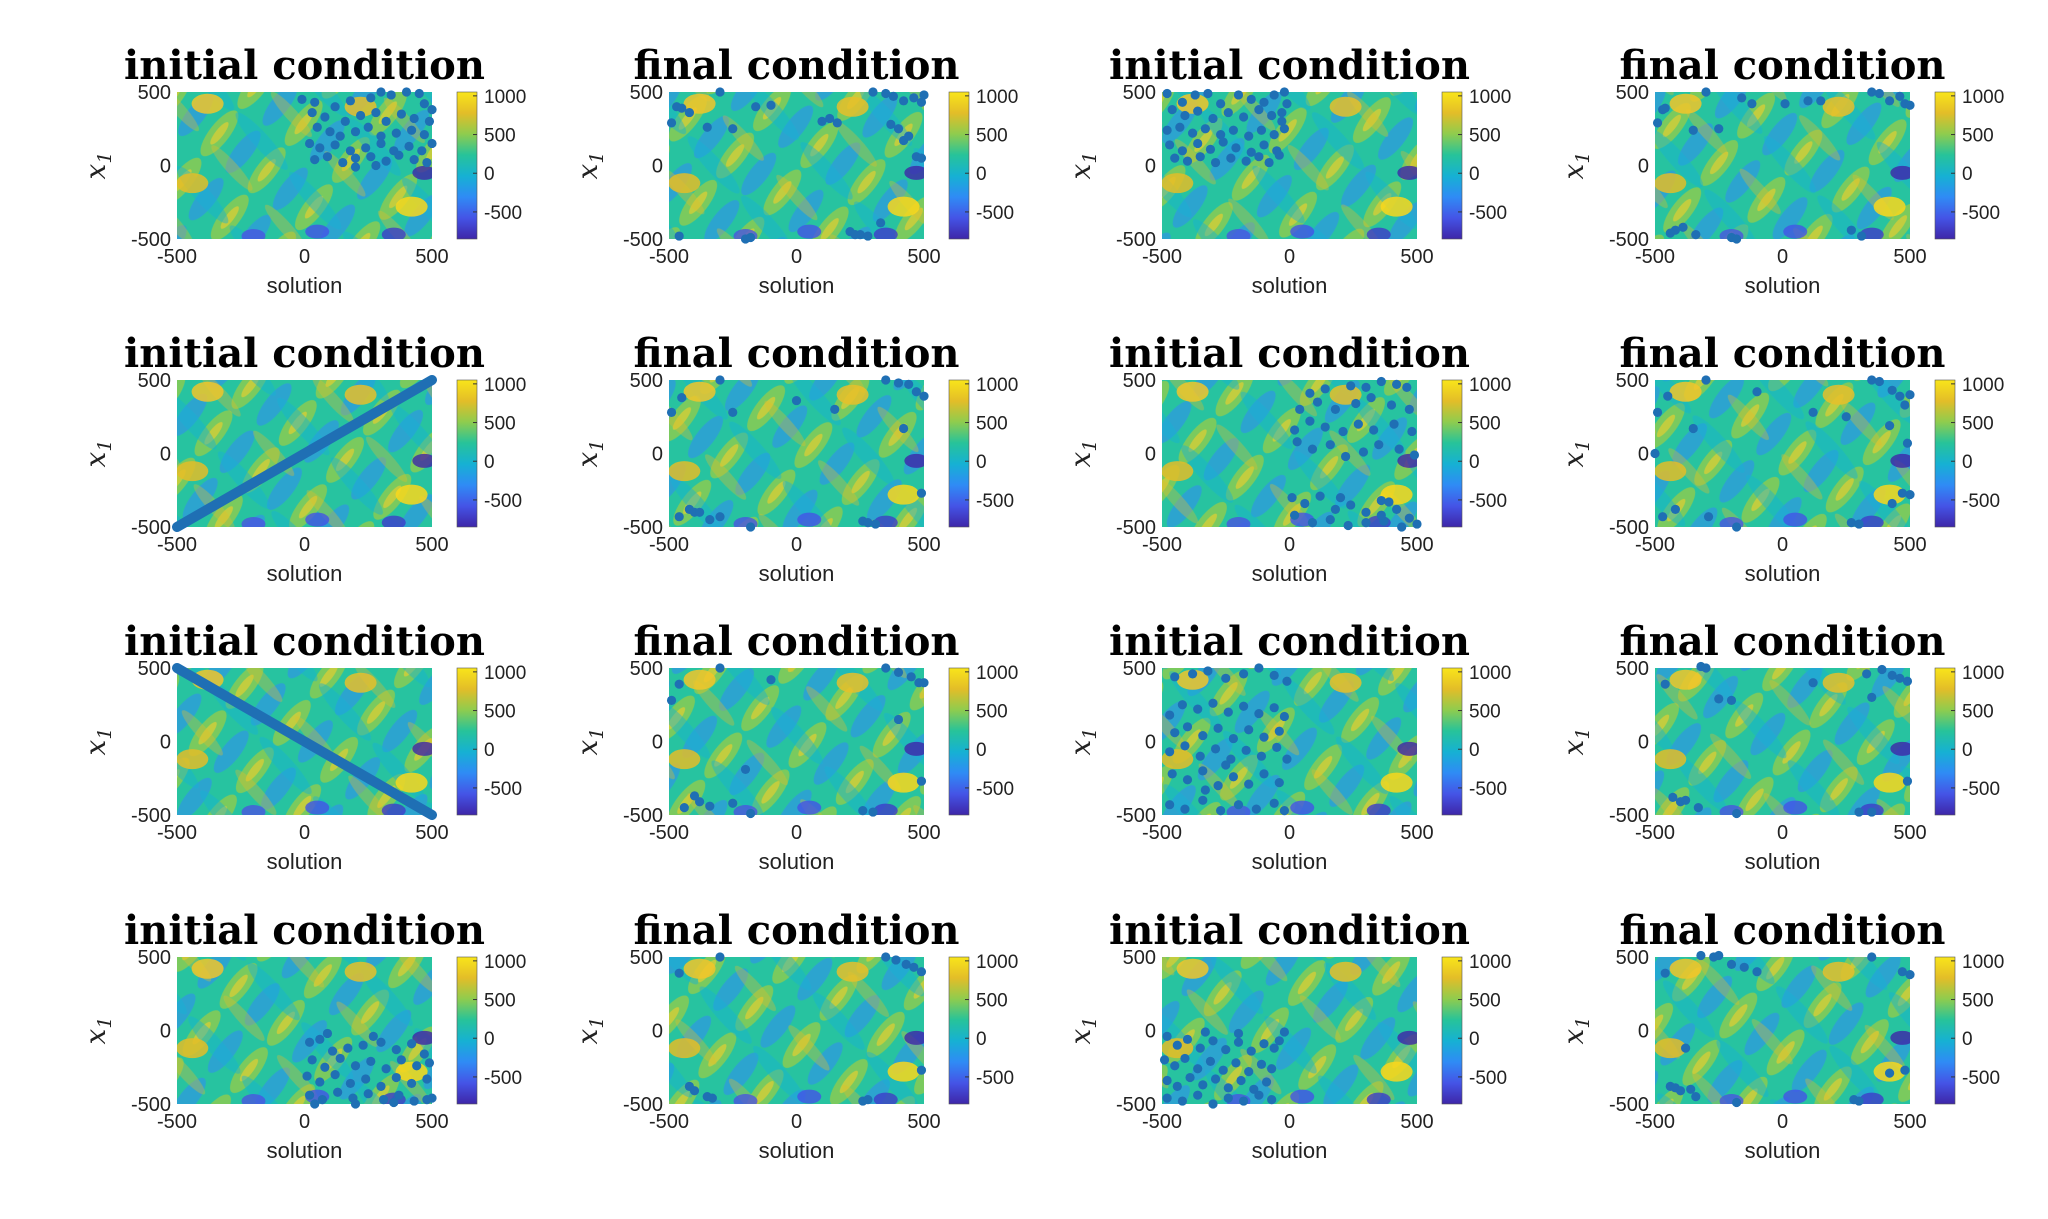 This screenshot has width=2048, height=1219. Describe the element at coordinates (1136, 240) in the screenshot. I see `y-tick-label: -500` at that location.